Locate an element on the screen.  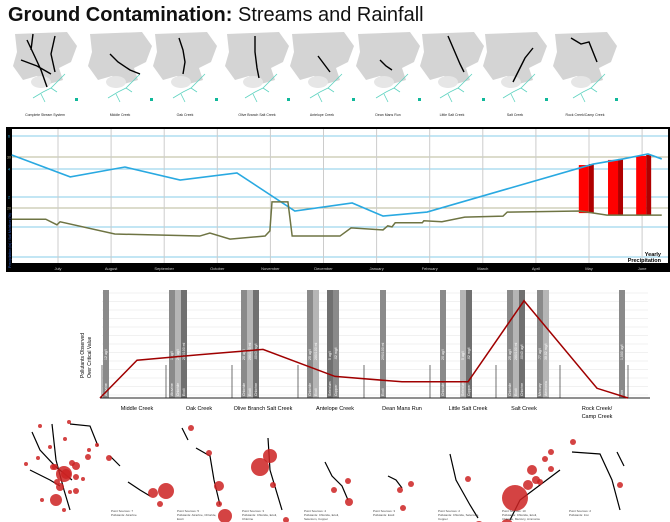
month-label: April is located at coordinates (536, 268).